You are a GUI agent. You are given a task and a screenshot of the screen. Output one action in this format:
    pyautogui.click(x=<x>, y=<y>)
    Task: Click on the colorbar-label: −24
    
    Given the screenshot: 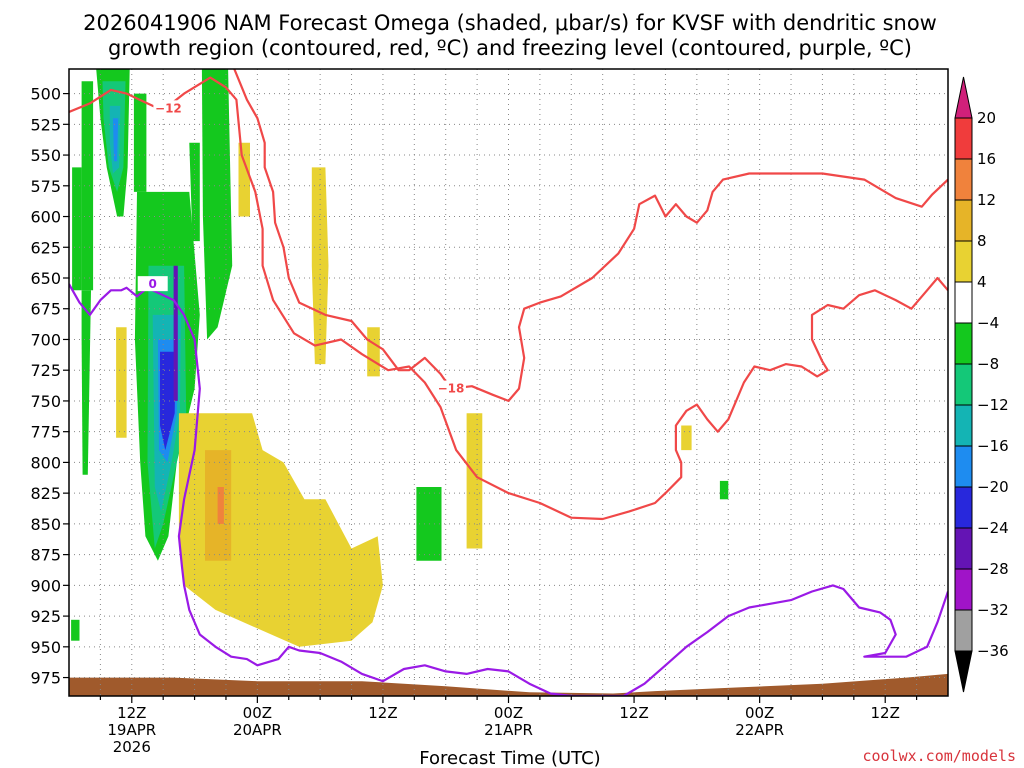 What is the action you would take?
    pyautogui.click(x=993, y=528)
    